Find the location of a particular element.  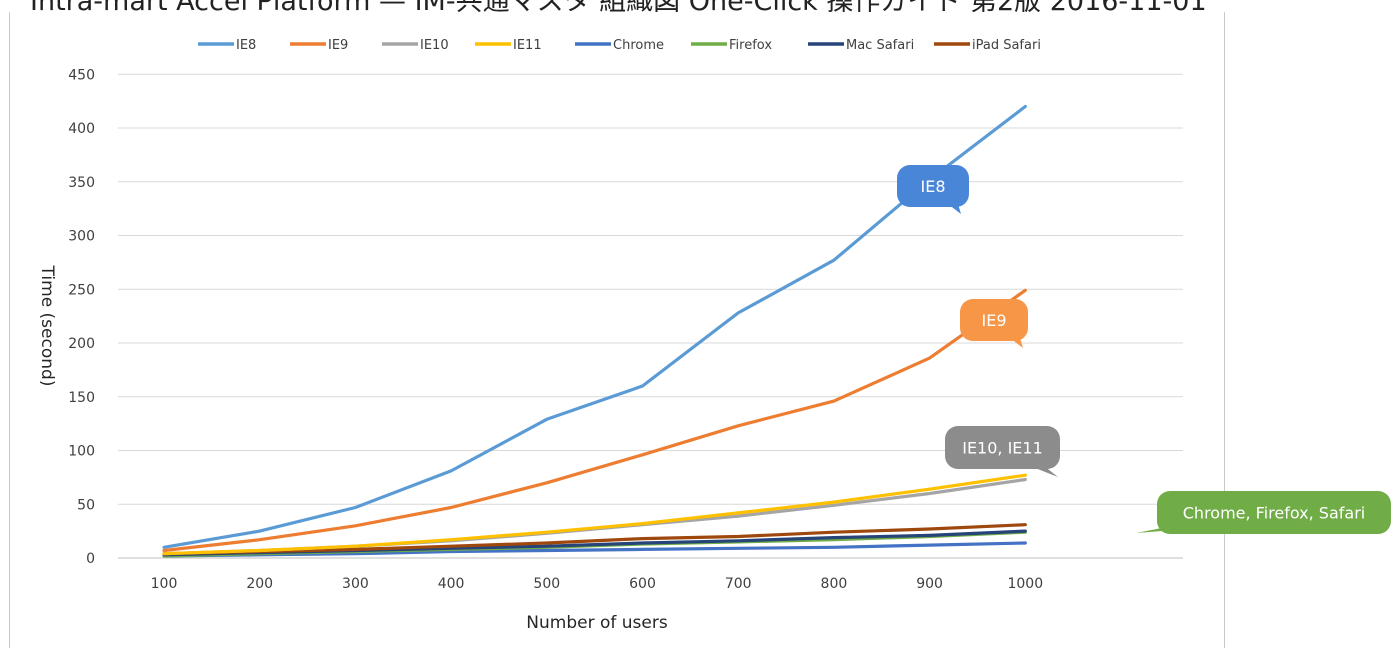

legend-item-ipad-safari: iPad Safari is located at coordinates (987, 45).